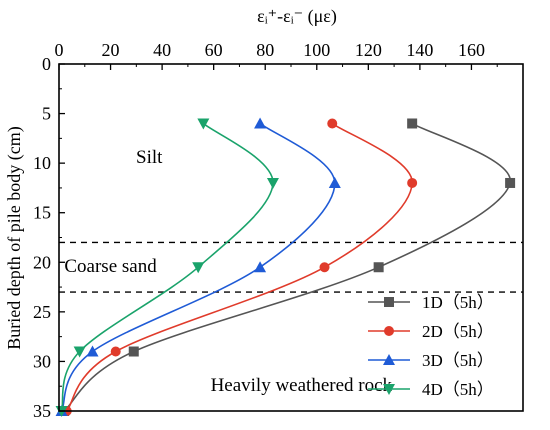 The height and width of the screenshot is (430, 550). What do you see at coordinates (42, 361) in the screenshot?
I see `y-tick-label: 30` at bounding box center [42, 361].